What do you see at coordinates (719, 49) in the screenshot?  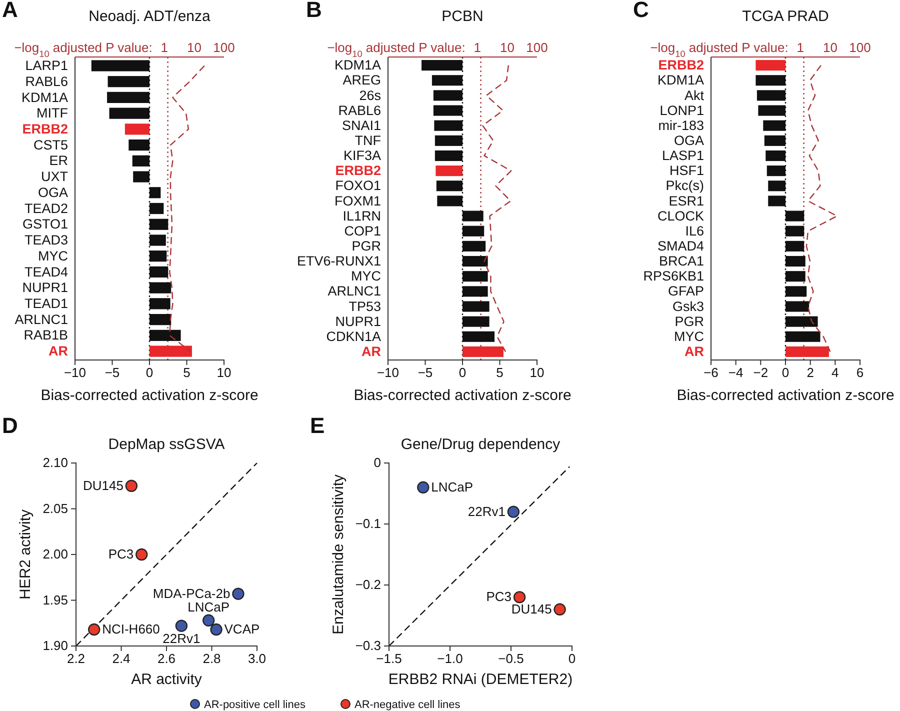 I see `x2-axis-title: −log$_{10}$ adjusted P value:` at bounding box center [719, 49].